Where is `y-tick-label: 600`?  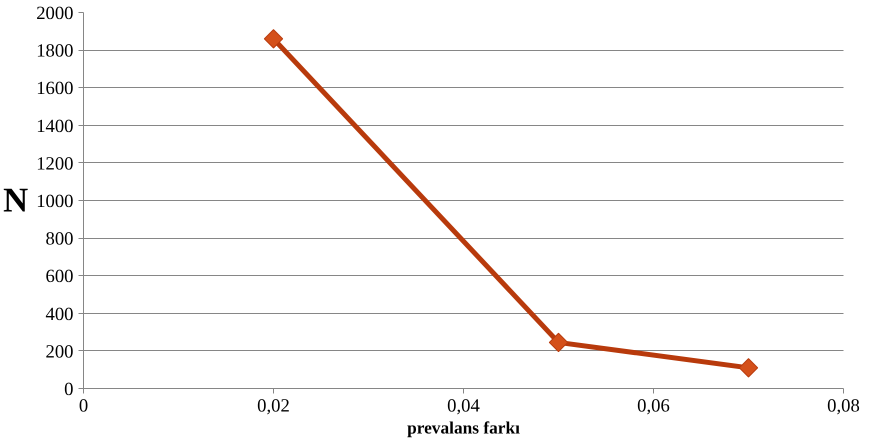
y-tick-label: 600 is located at coordinates (60, 277).